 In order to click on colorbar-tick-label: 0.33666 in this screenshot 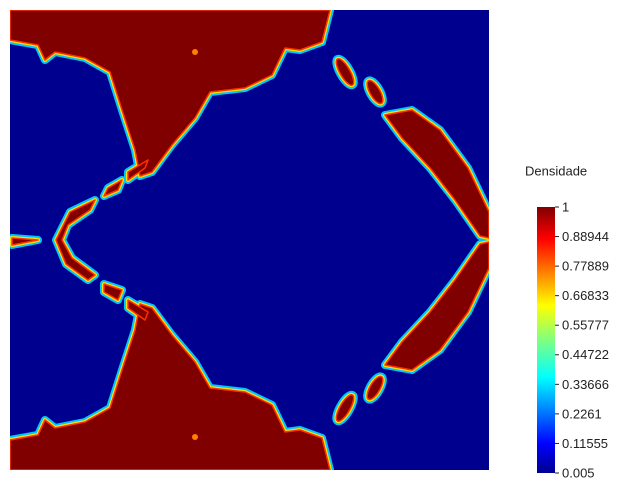, I will do `click(585, 384)`.